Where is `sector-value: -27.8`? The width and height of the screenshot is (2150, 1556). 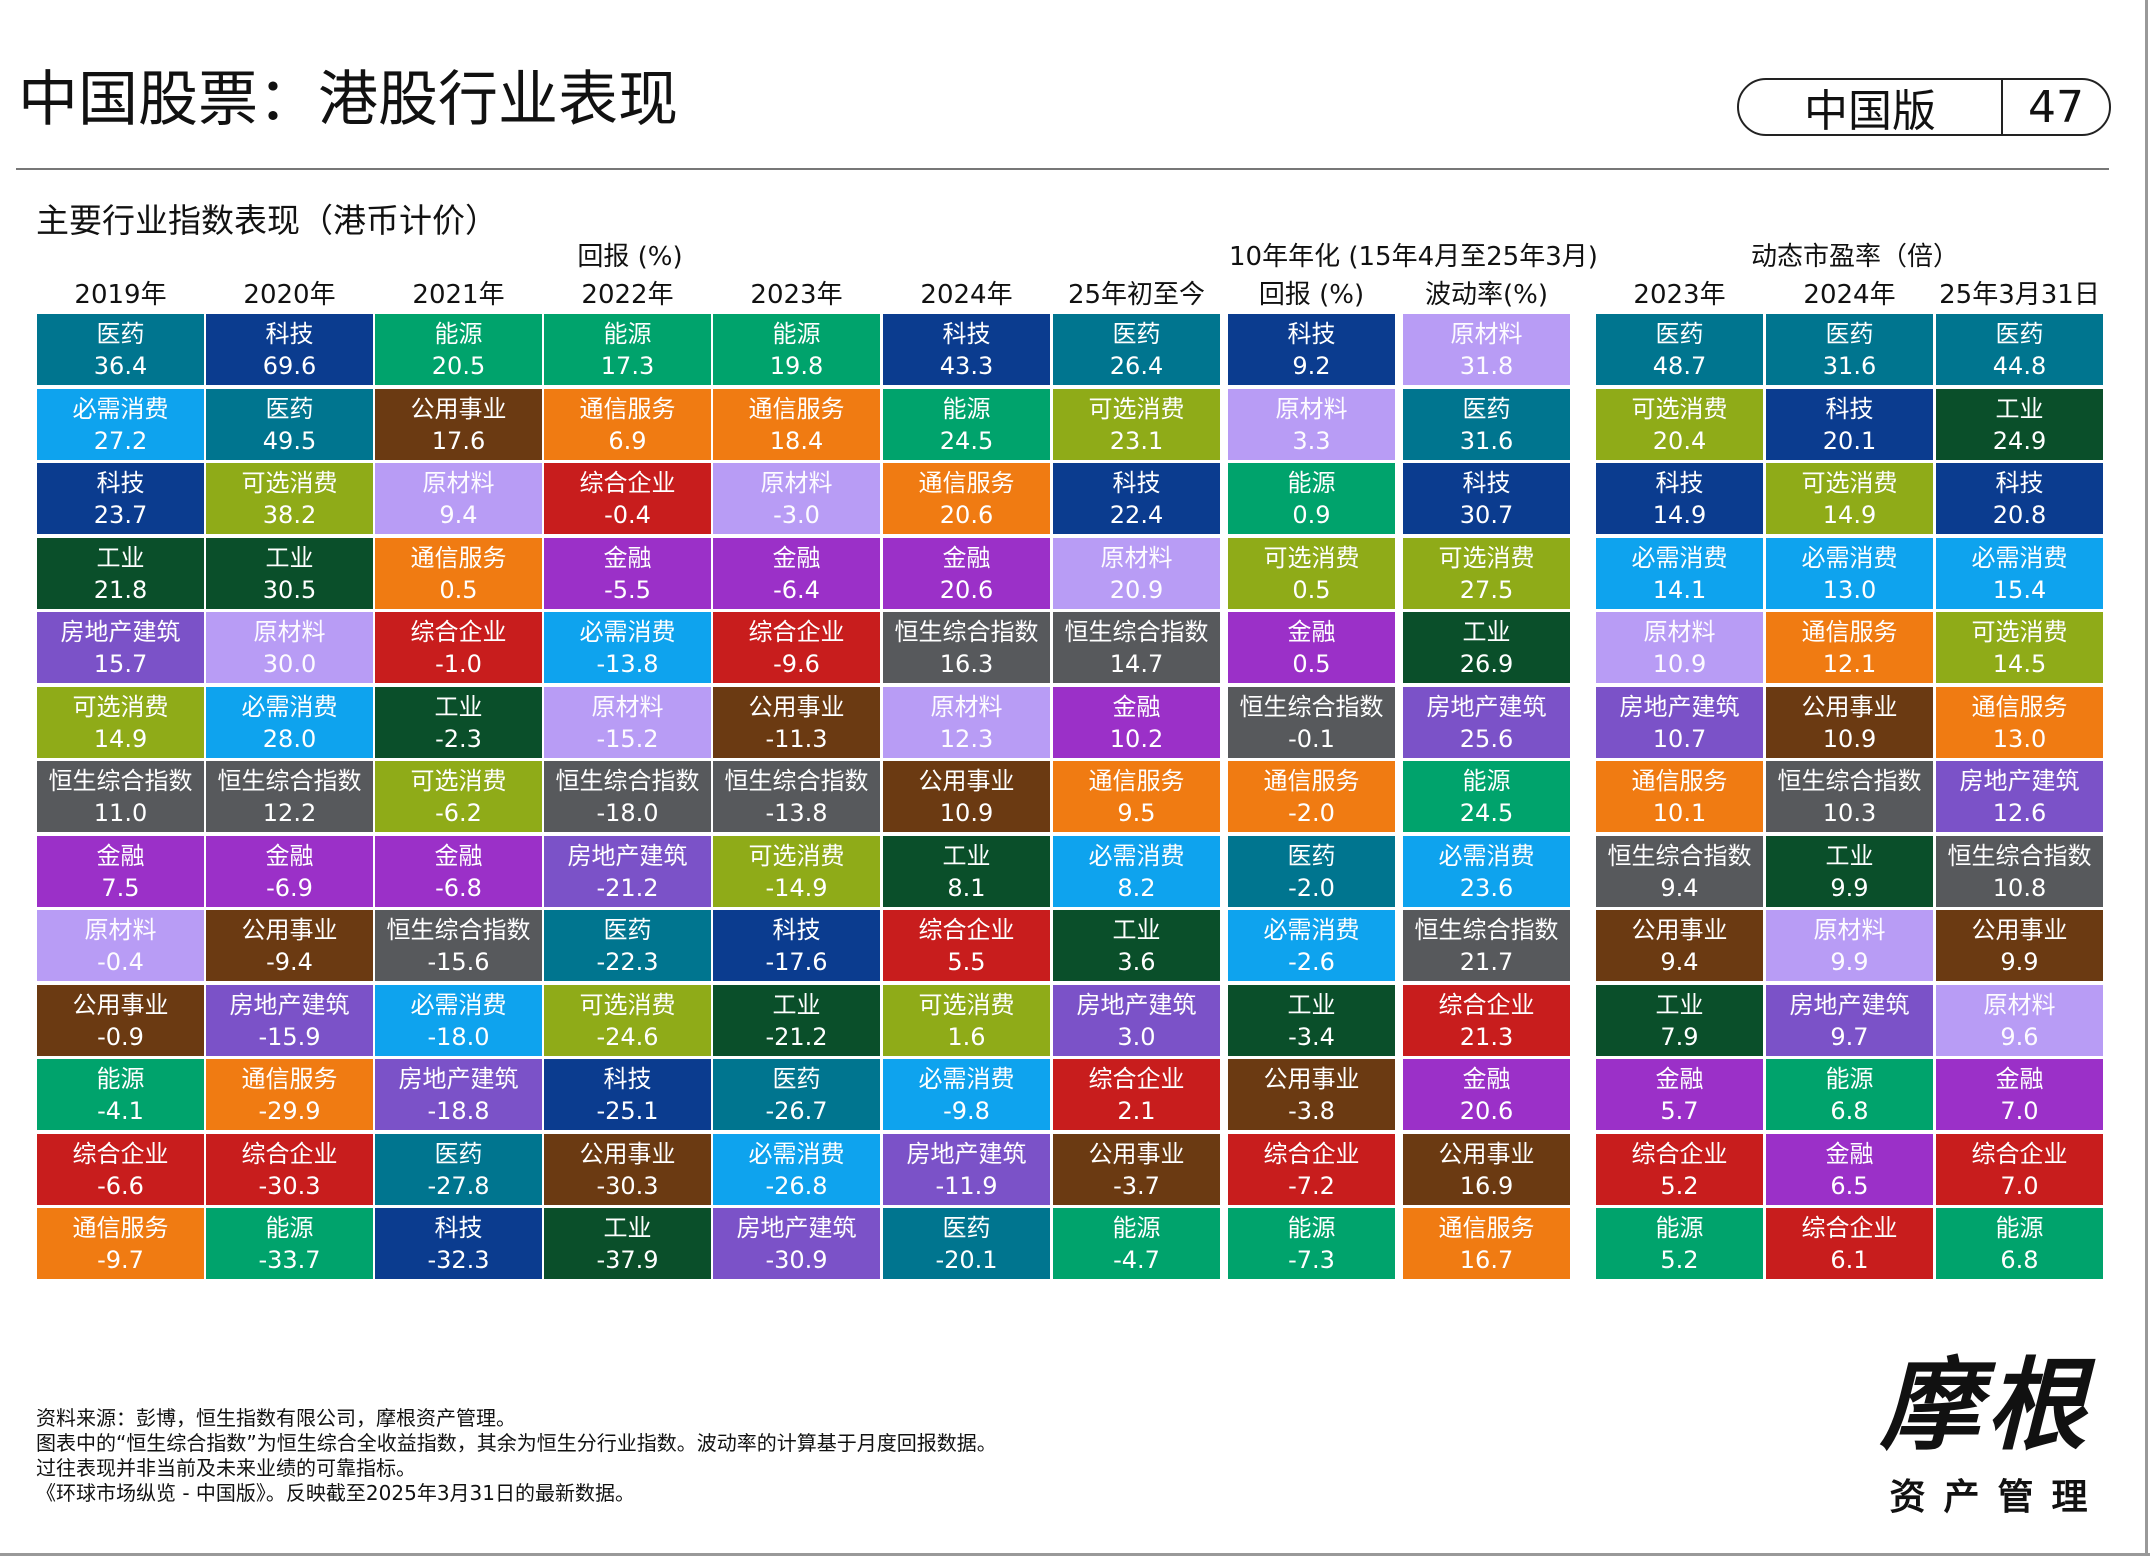 sector-value: -27.8 is located at coordinates (458, 1185).